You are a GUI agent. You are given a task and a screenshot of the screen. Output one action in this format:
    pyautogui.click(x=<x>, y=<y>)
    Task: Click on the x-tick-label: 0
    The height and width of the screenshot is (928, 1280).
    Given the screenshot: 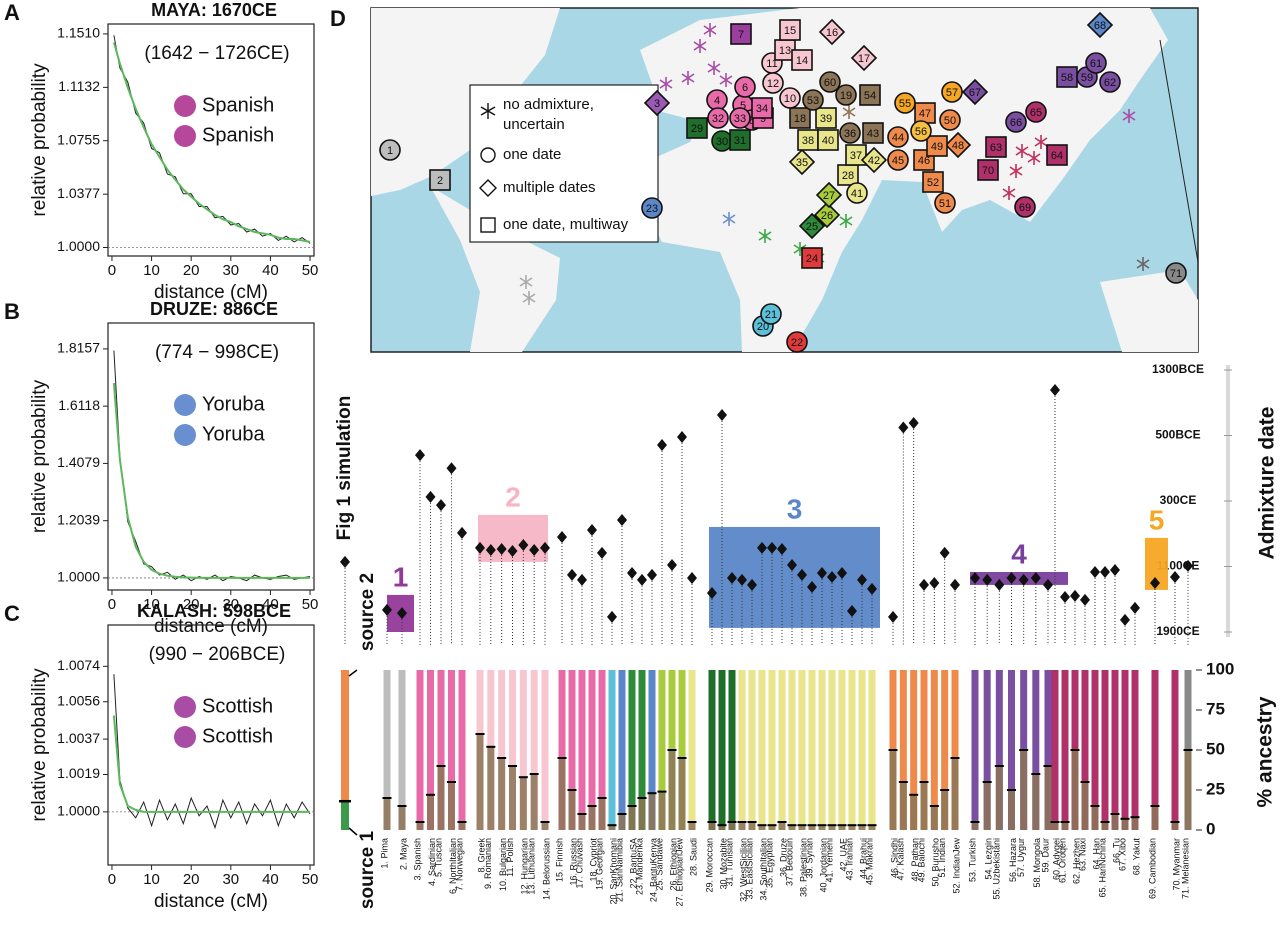 What is the action you would take?
    pyautogui.click(x=112, y=604)
    